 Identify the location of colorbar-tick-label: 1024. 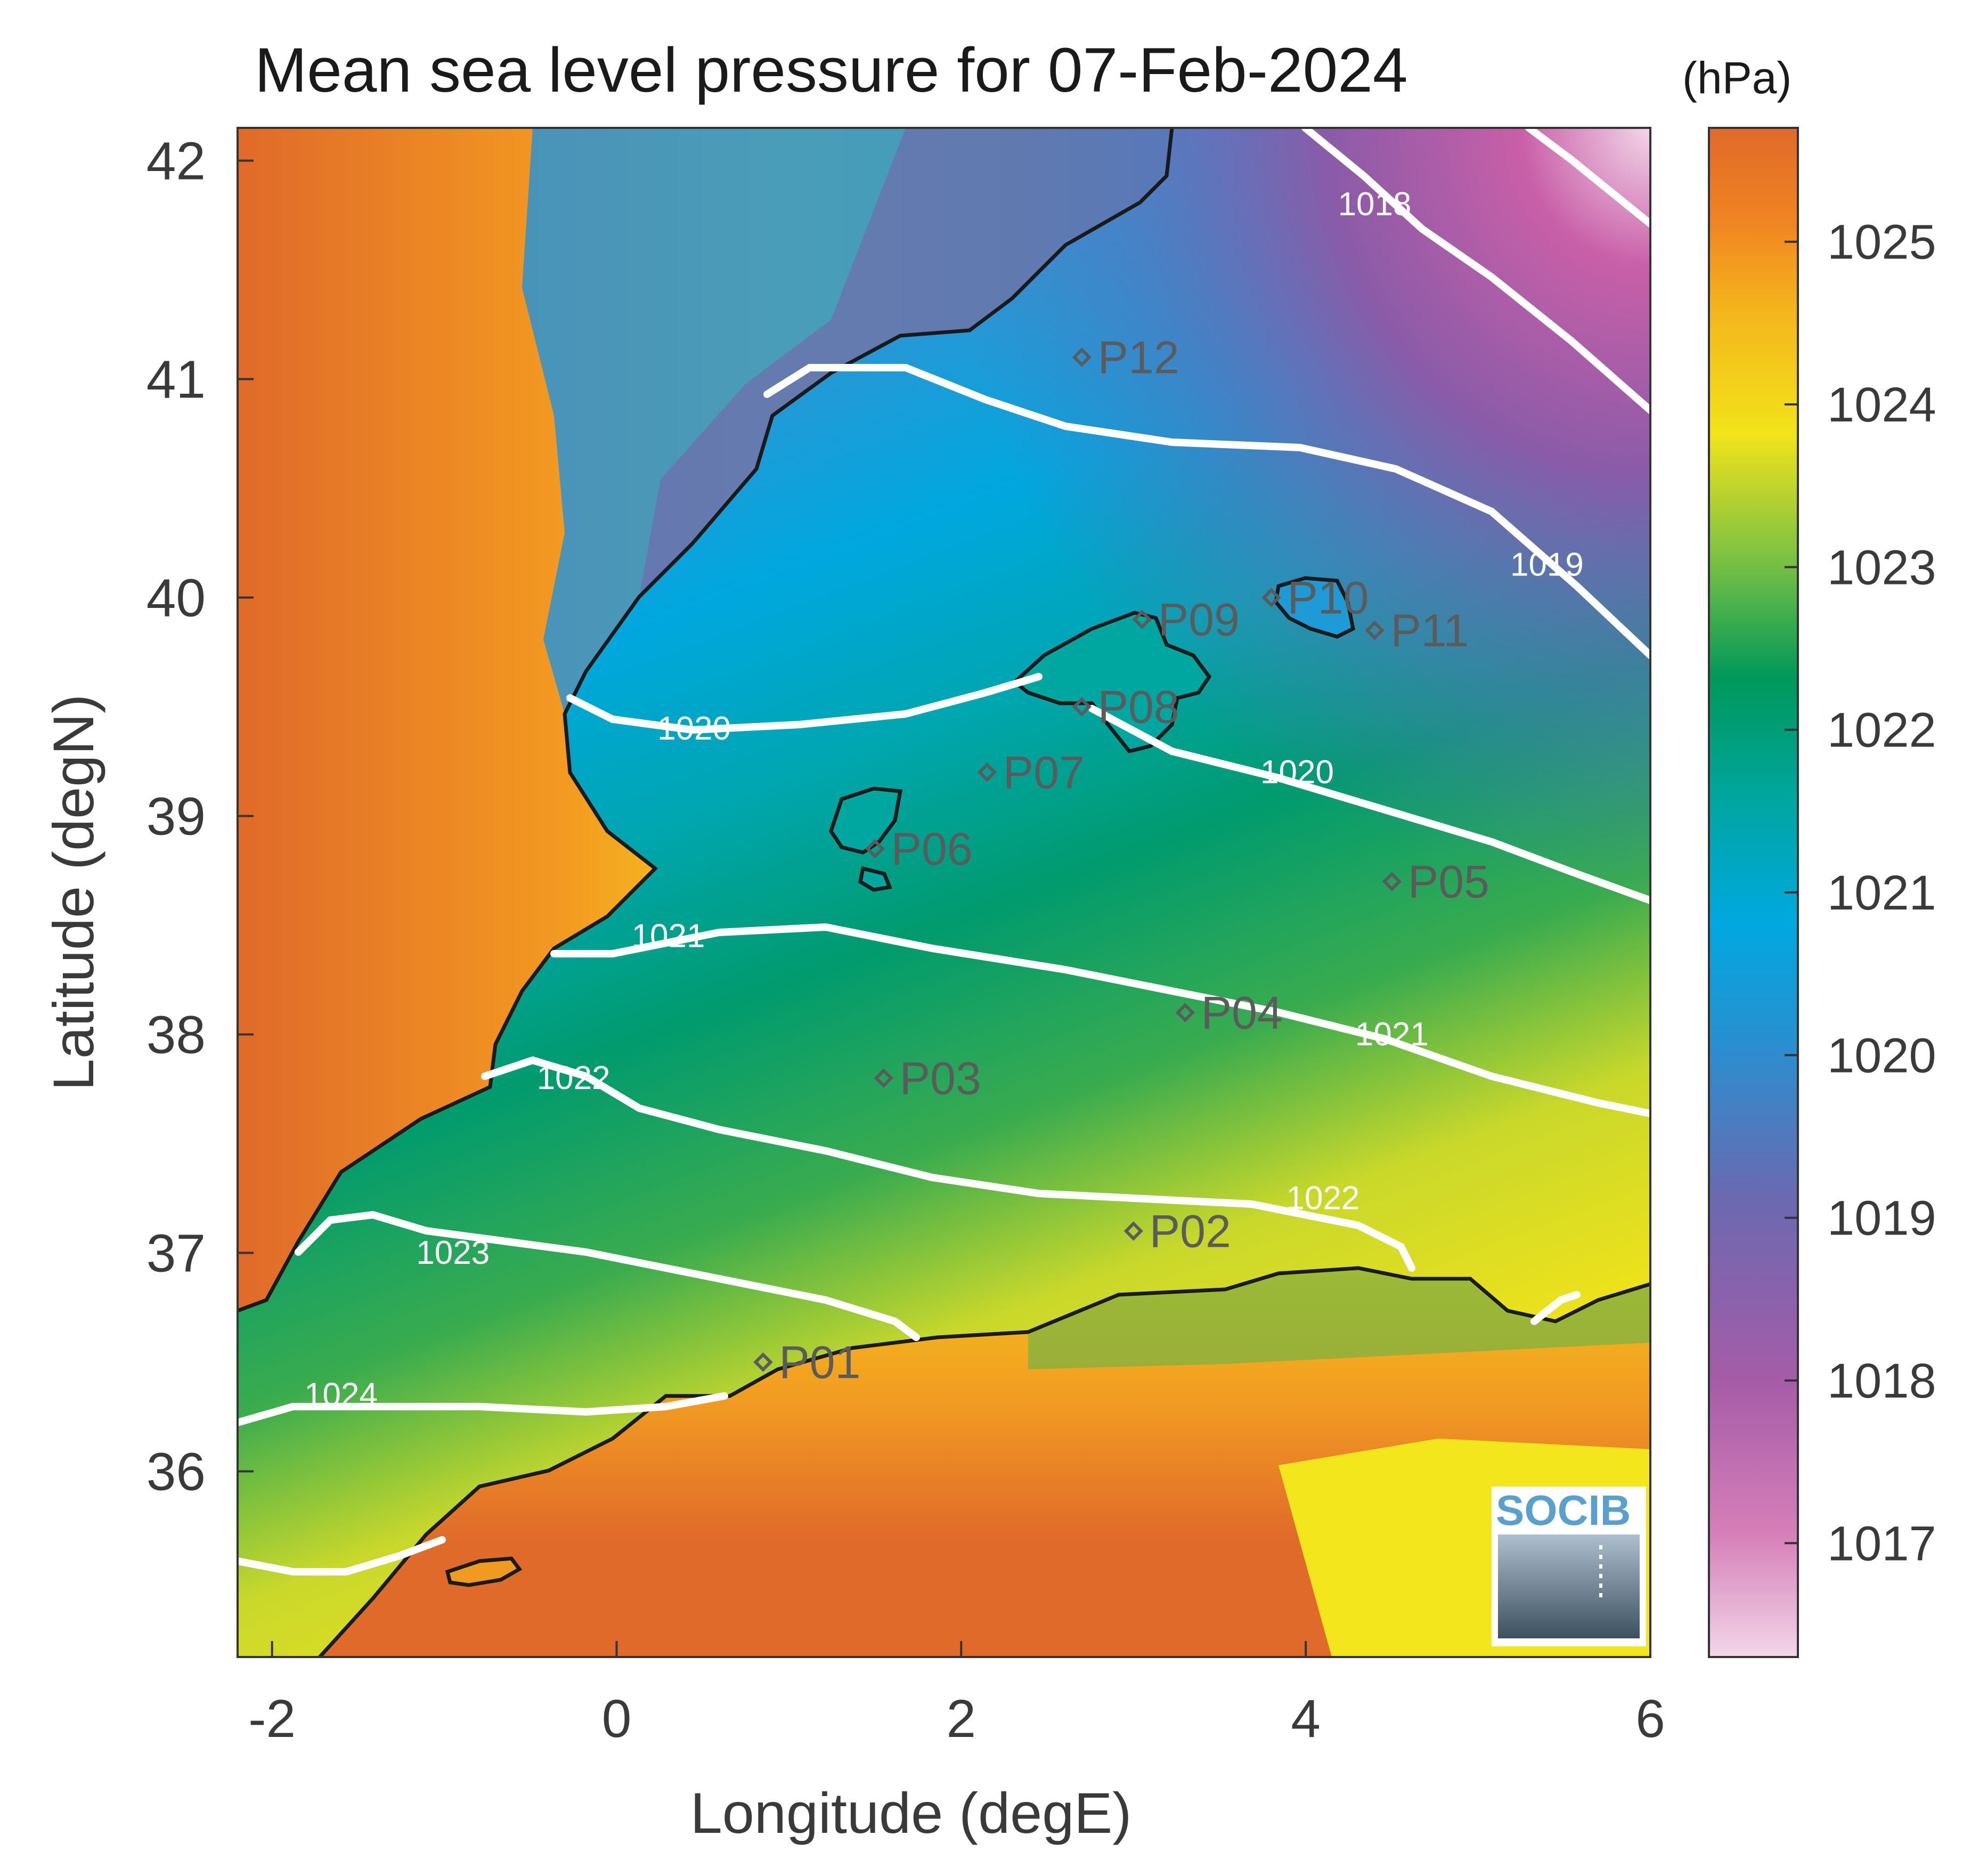
(1881, 405).